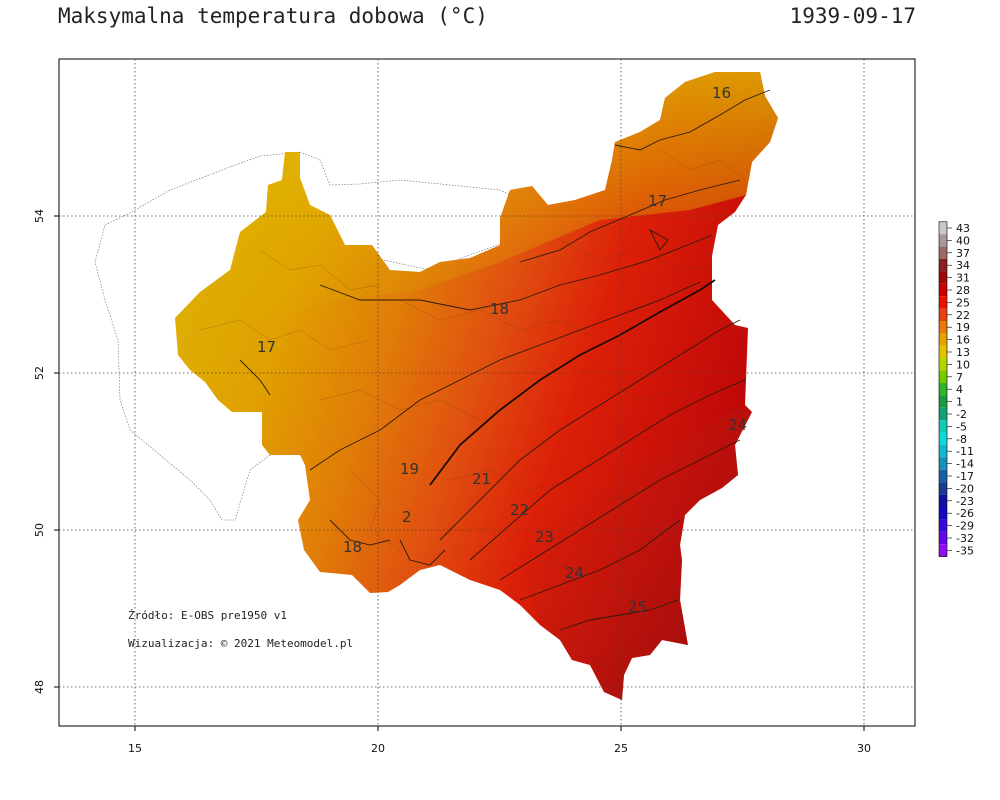  Describe the element at coordinates (963, 327) in the screenshot. I see `legend-label: 19` at that location.